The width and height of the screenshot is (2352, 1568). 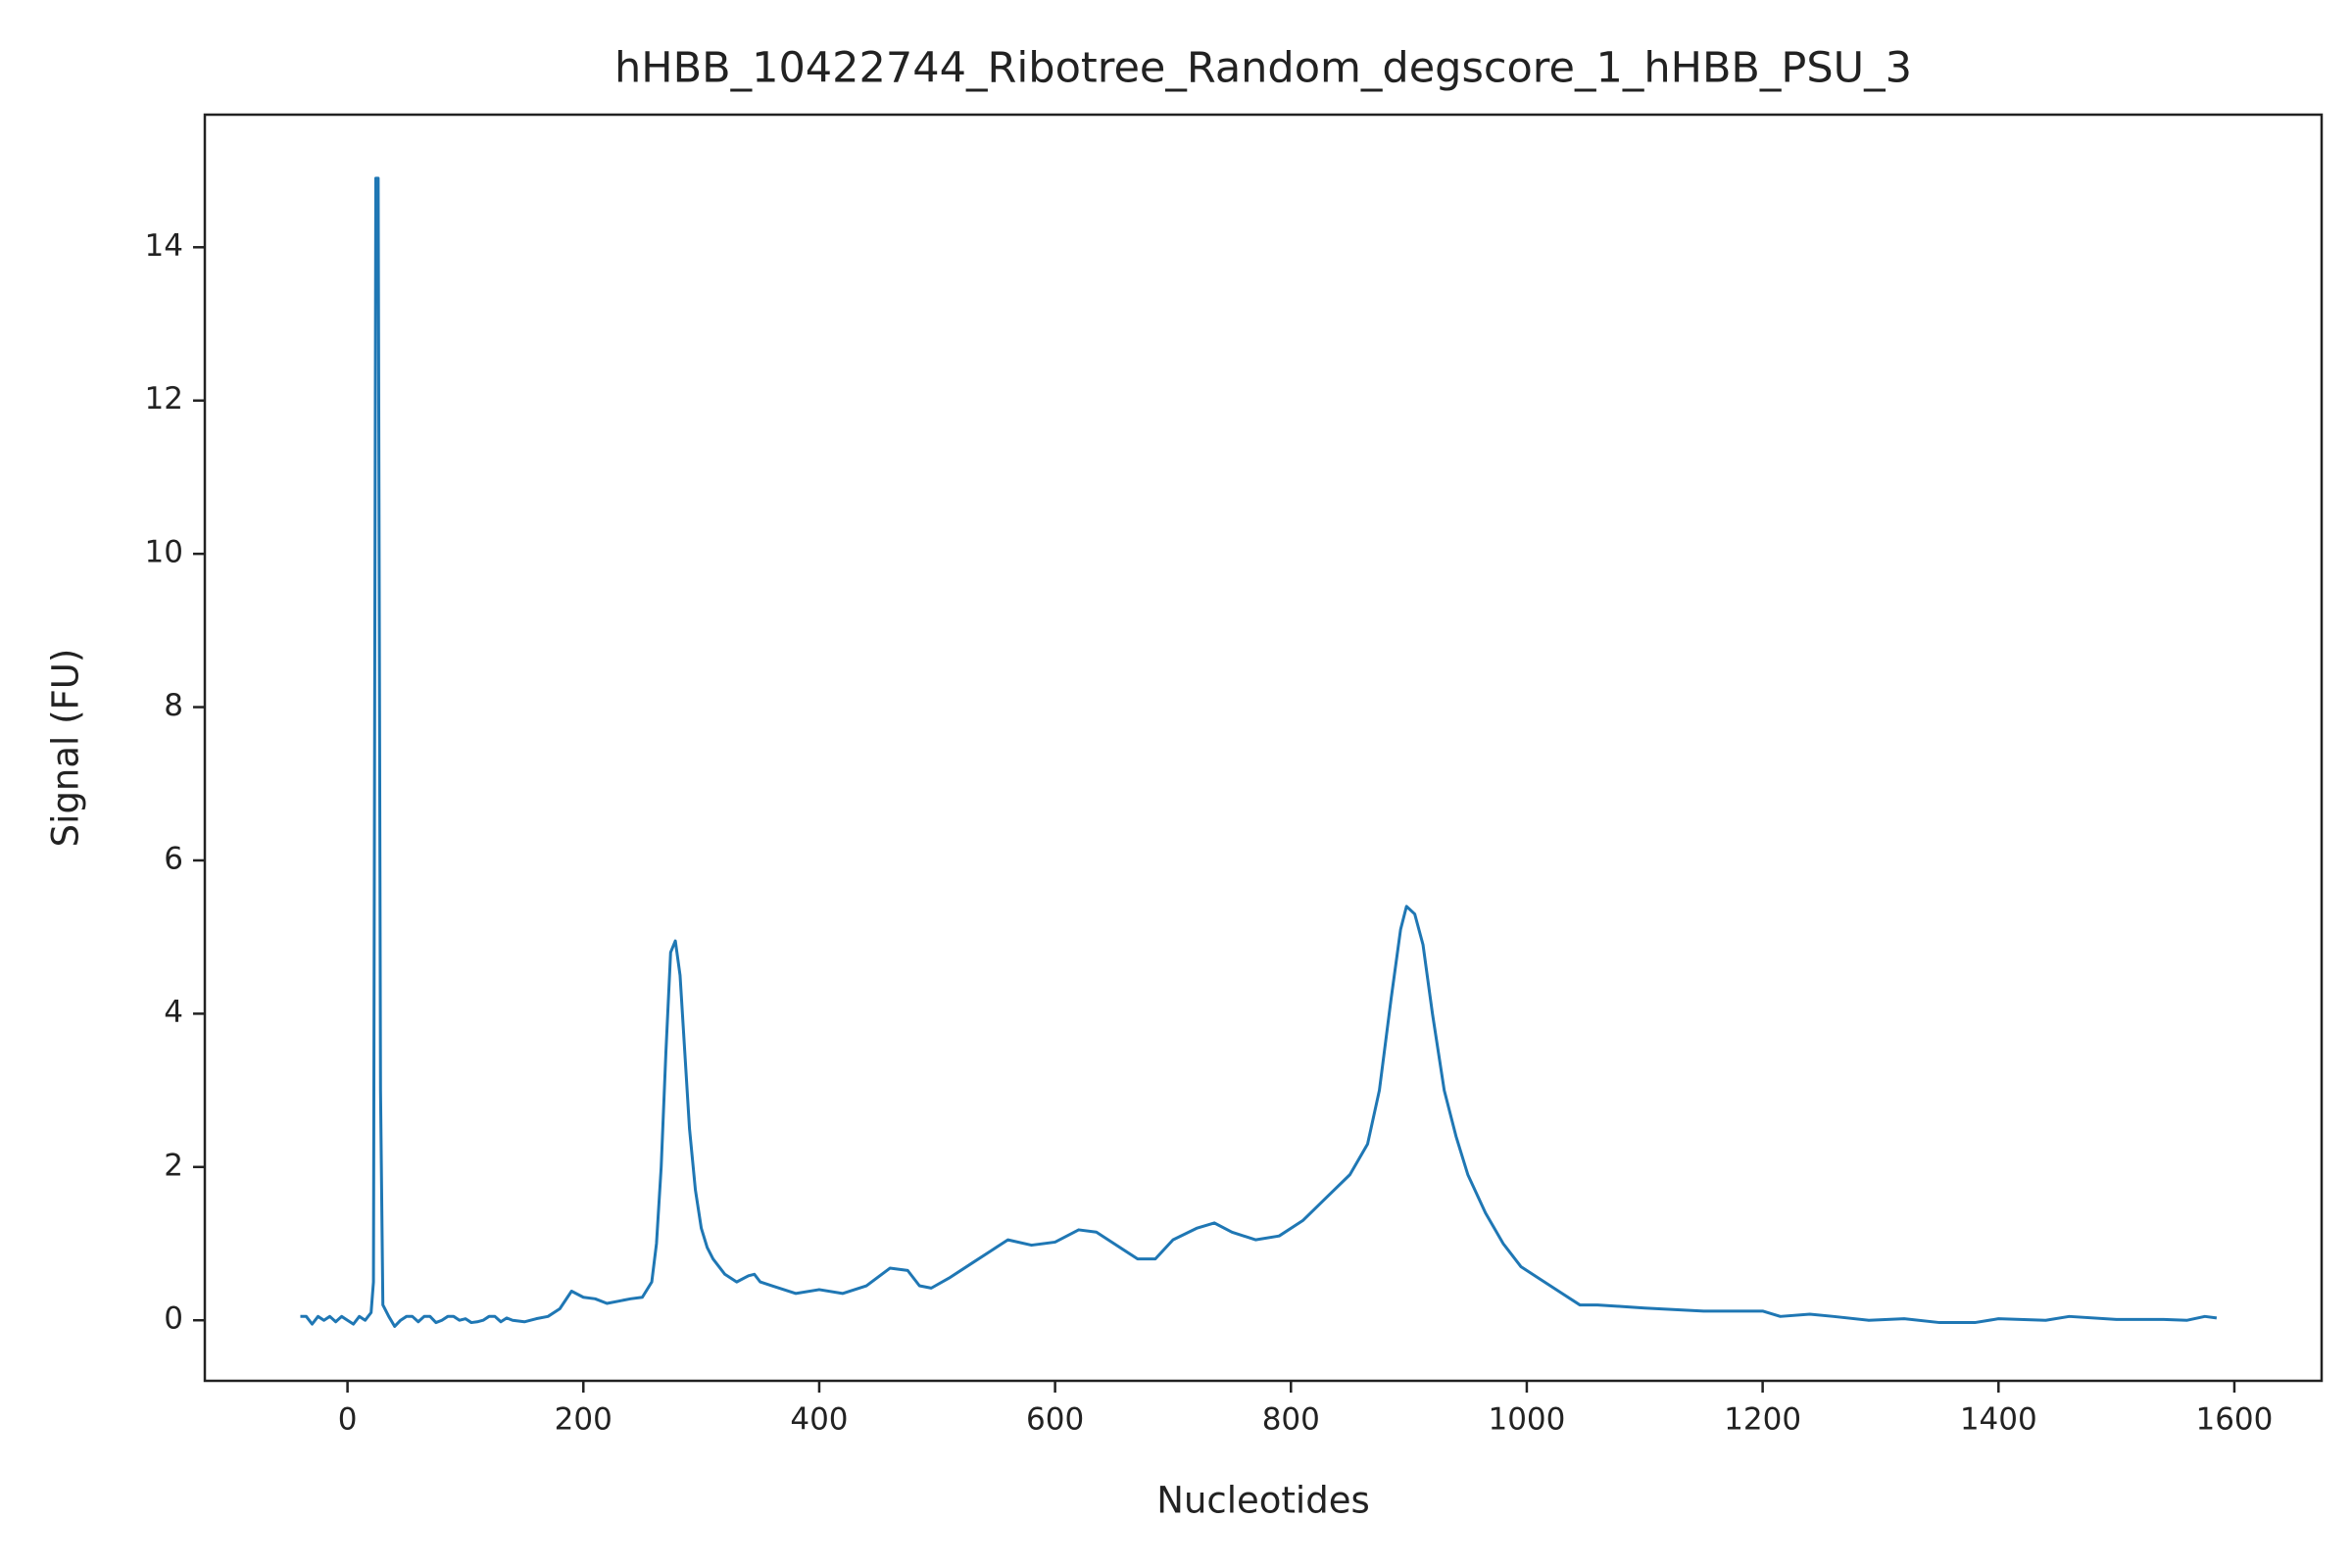 What do you see at coordinates (164, 246) in the screenshot?
I see `y-tick-label: 14` at bounding box center [164, 246].